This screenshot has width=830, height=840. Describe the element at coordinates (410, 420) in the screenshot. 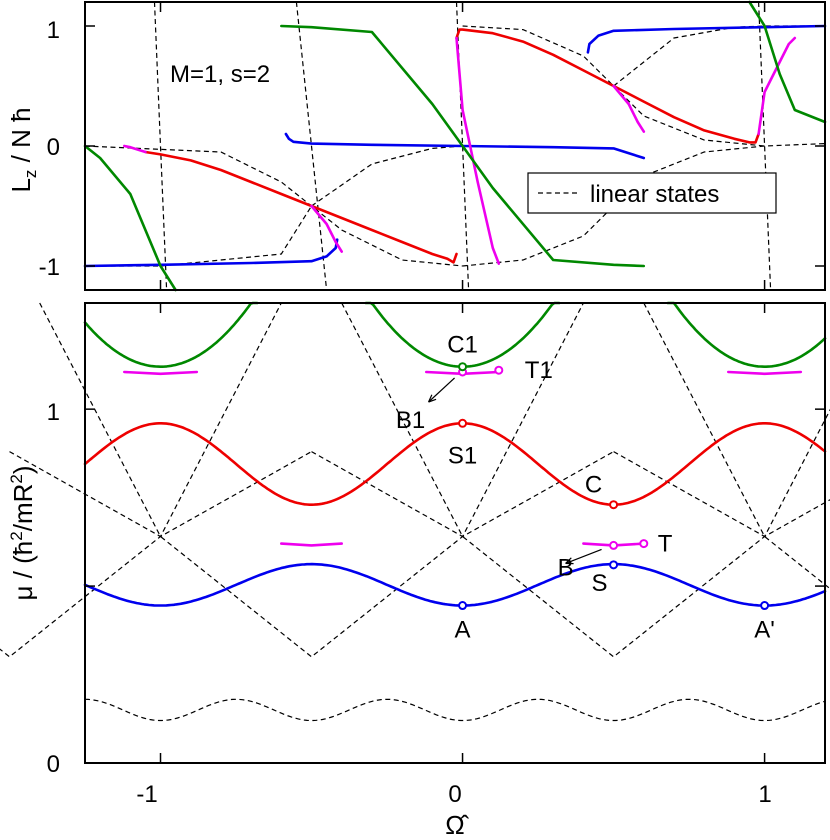

I see `point-label-7: B1` at that location.